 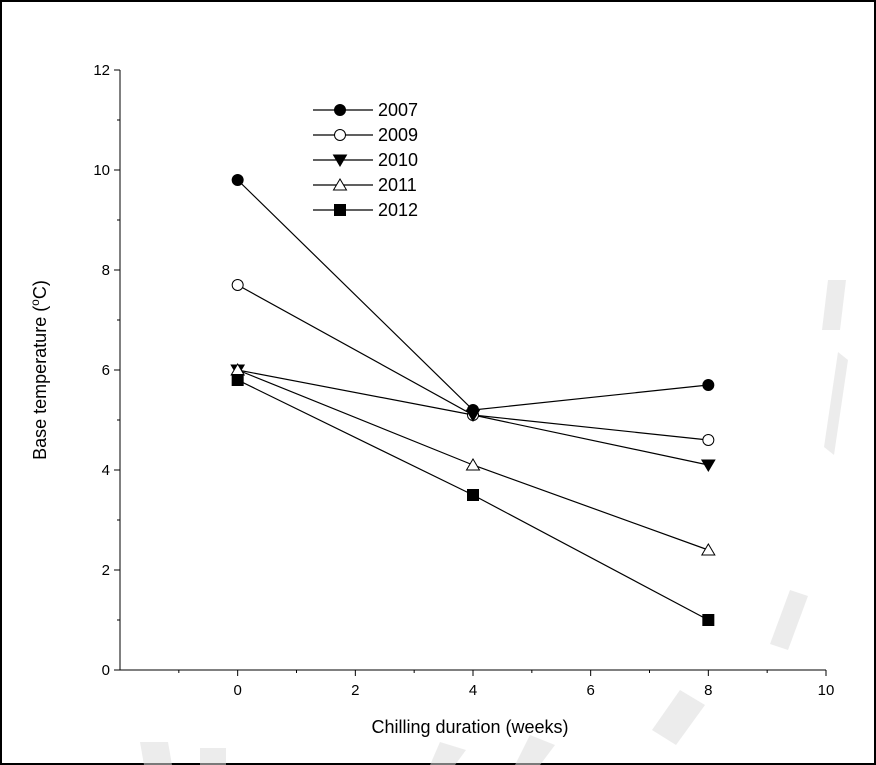 I want to click on y-axis-label-unit: C), so click(x=40, y=289).